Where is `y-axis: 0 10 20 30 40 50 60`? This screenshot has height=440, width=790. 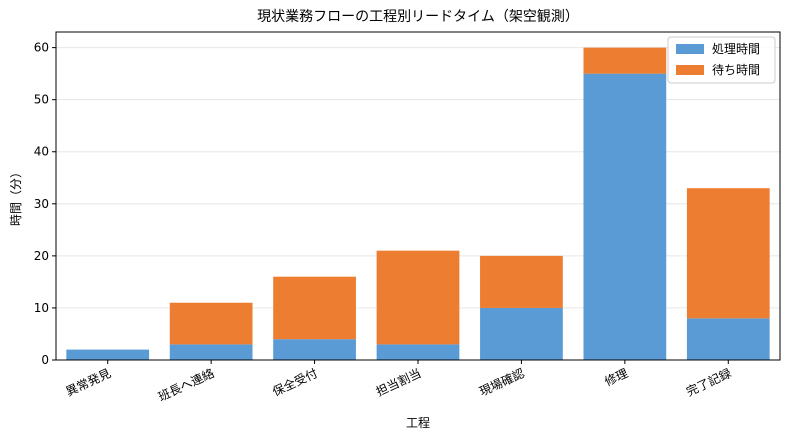
y-axis: 0 10 20 30 40 50 60 is located at coordinates (45, 204).